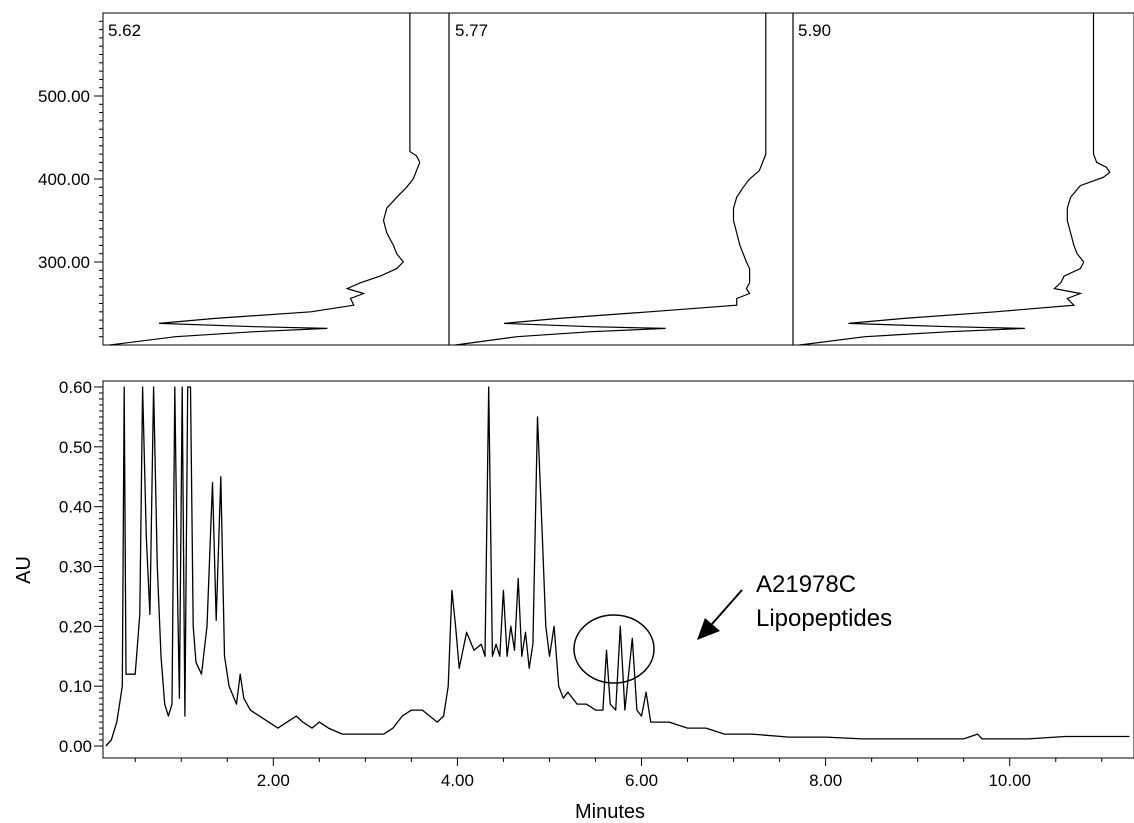  Describe the element at coordinates (75, 507) in the screenshot. I see `y-tick-label: 0.40` at that location.